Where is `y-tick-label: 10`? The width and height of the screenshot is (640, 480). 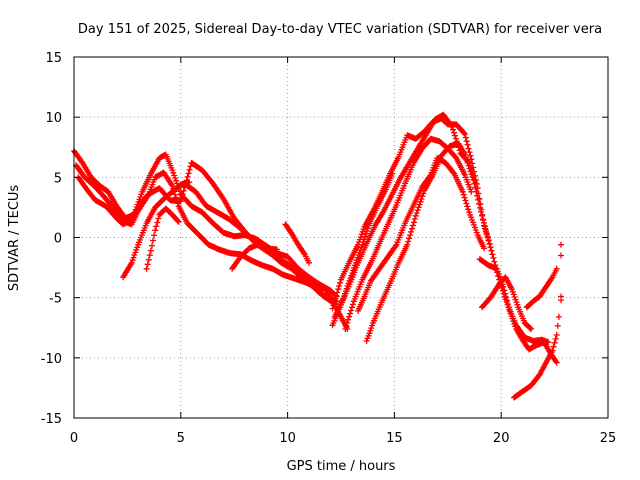 y-tick-label: 10 is located at coordinates (53, 118).